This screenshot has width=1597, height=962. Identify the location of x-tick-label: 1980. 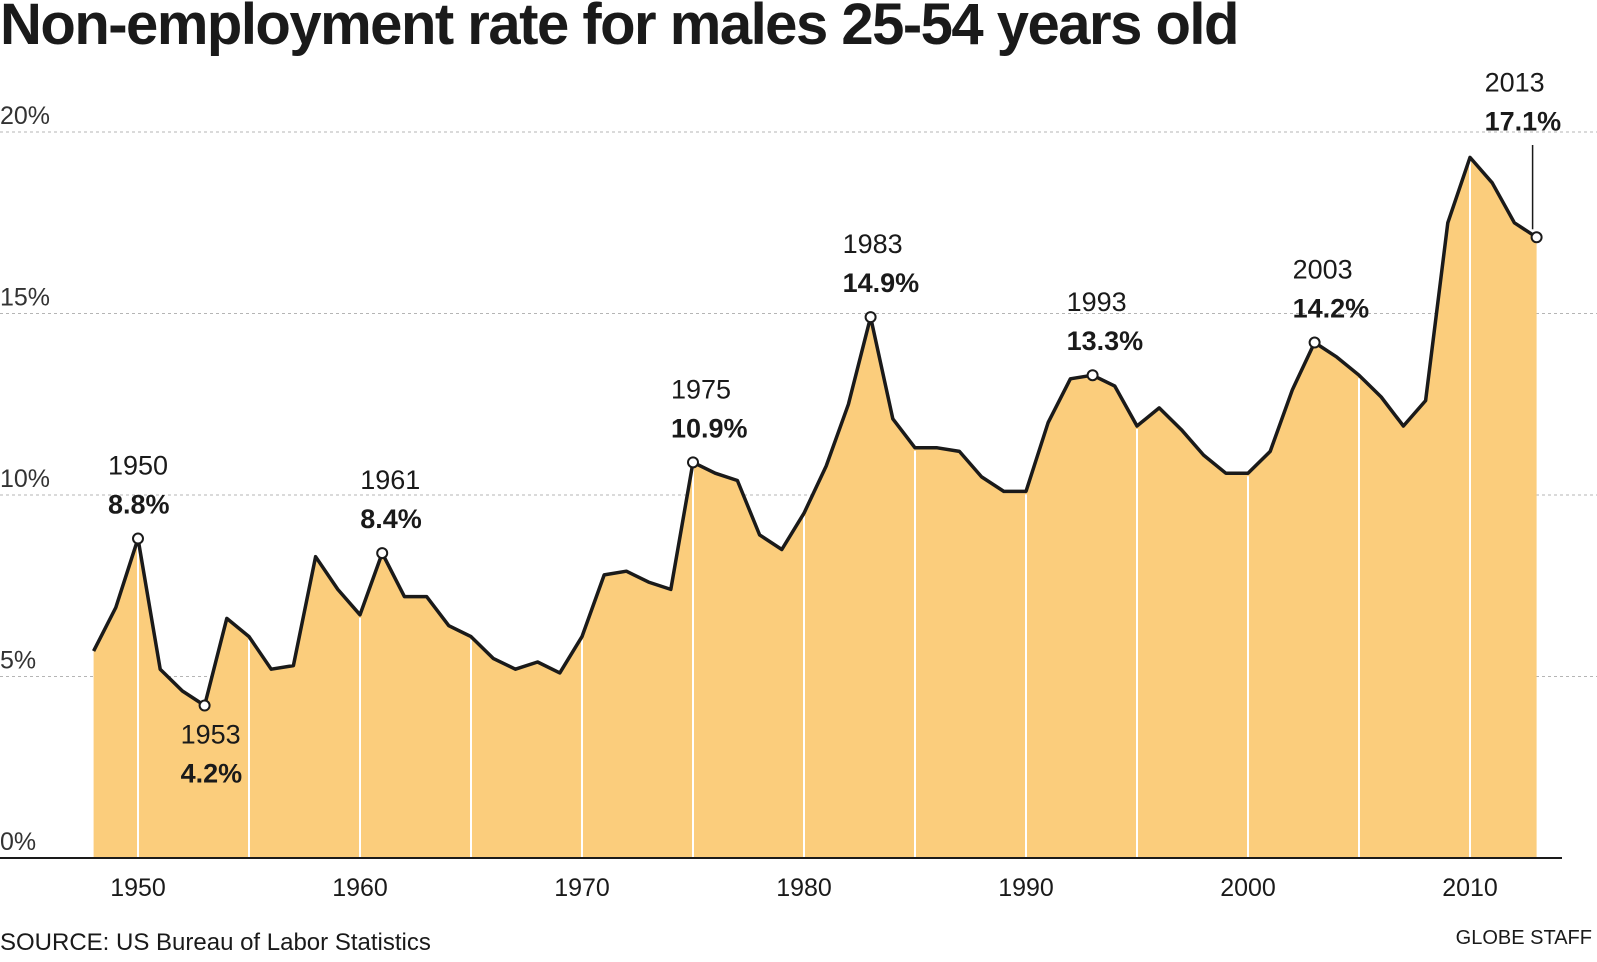
(804, 888).